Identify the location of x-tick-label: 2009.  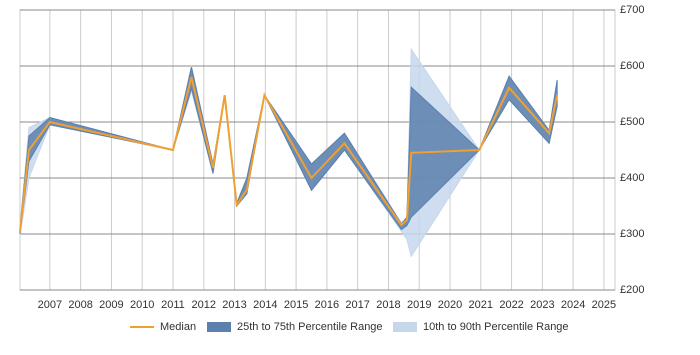
(111, 305).